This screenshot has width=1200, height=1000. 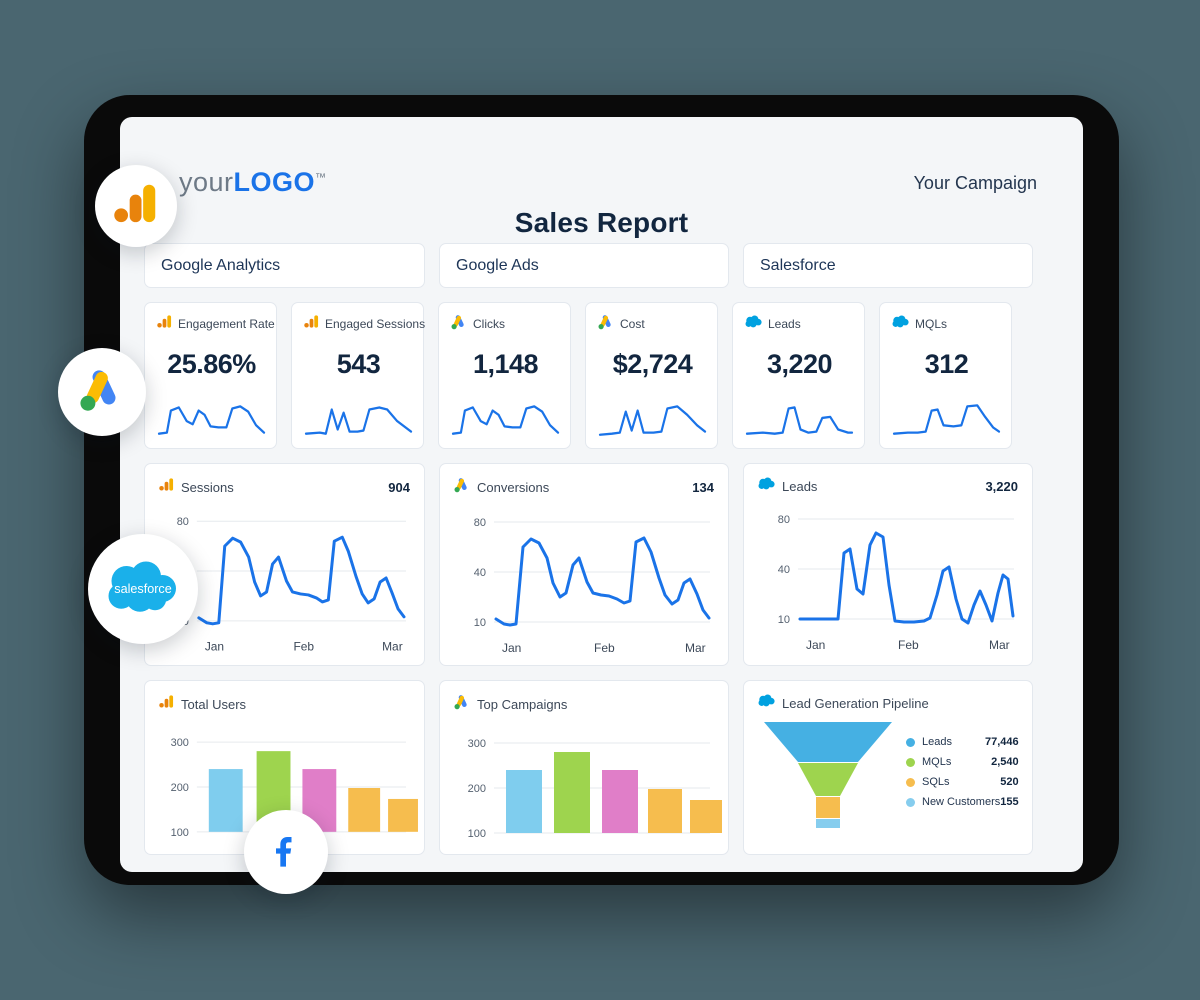 I want to click on kpi-group-salesforce: Leads 3,220 MQLs, so click(x=872, y=375).